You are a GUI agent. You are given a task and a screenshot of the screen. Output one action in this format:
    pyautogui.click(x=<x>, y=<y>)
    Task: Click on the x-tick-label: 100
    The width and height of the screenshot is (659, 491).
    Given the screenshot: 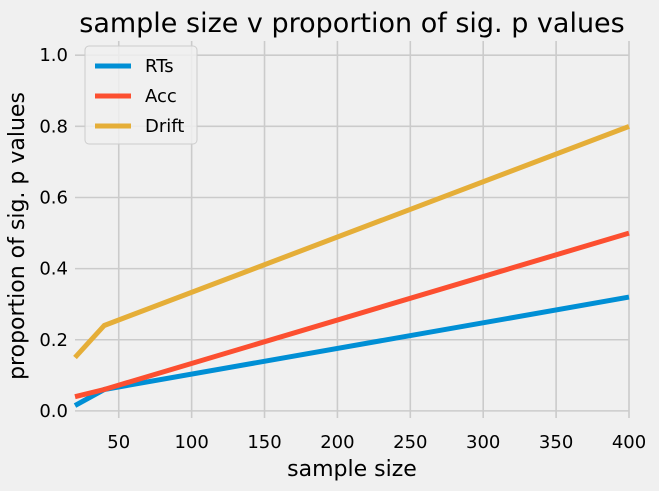 What is the action you would take?
    pyautogui.click(x=191, y=442)
    